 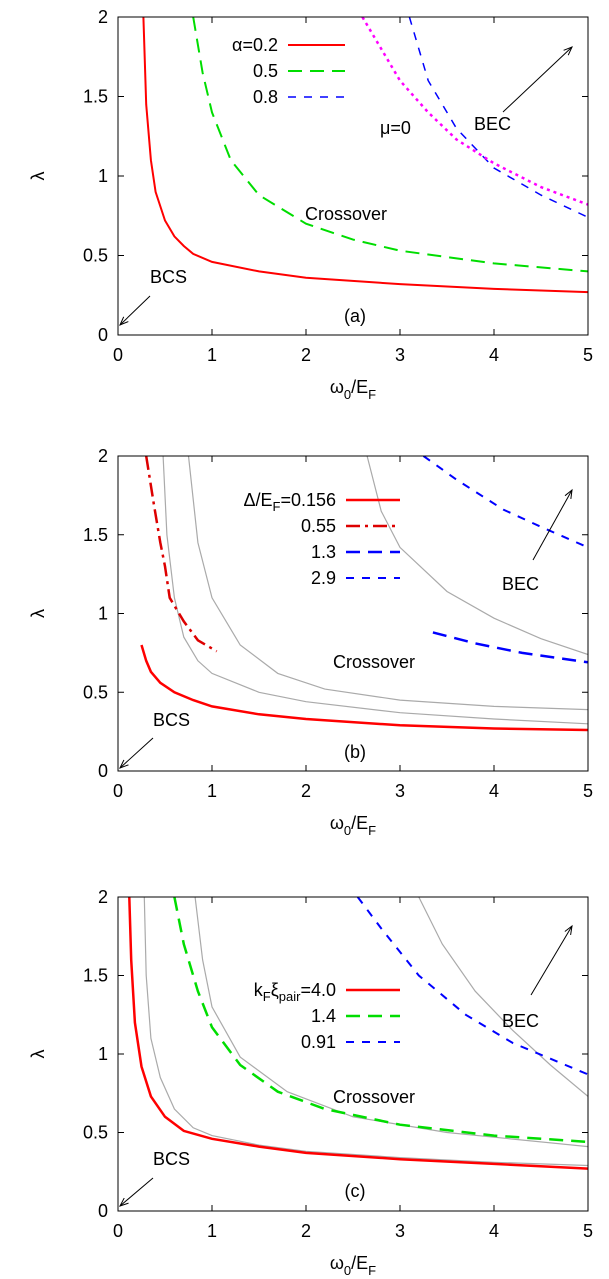 I want to click on legend-label: 0.55, so click(x=318, y=526).